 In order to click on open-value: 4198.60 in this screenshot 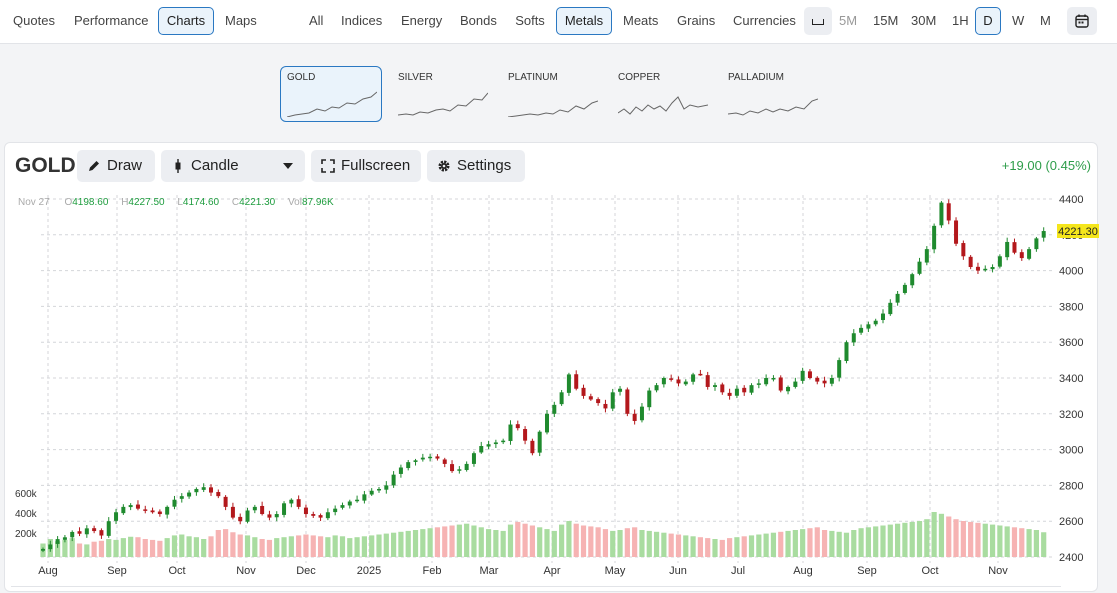, I will do `click(90, 202)`.